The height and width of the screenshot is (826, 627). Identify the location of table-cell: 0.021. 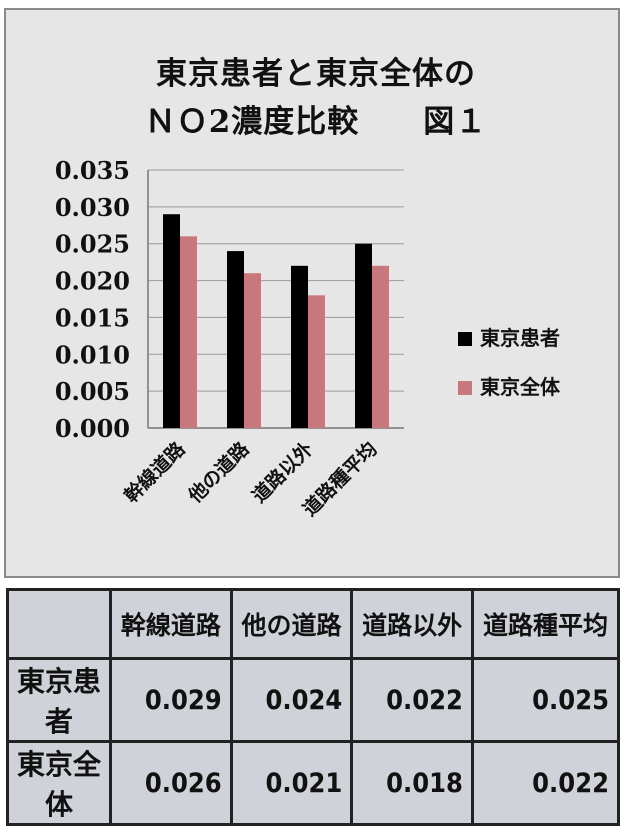
(291, 783).